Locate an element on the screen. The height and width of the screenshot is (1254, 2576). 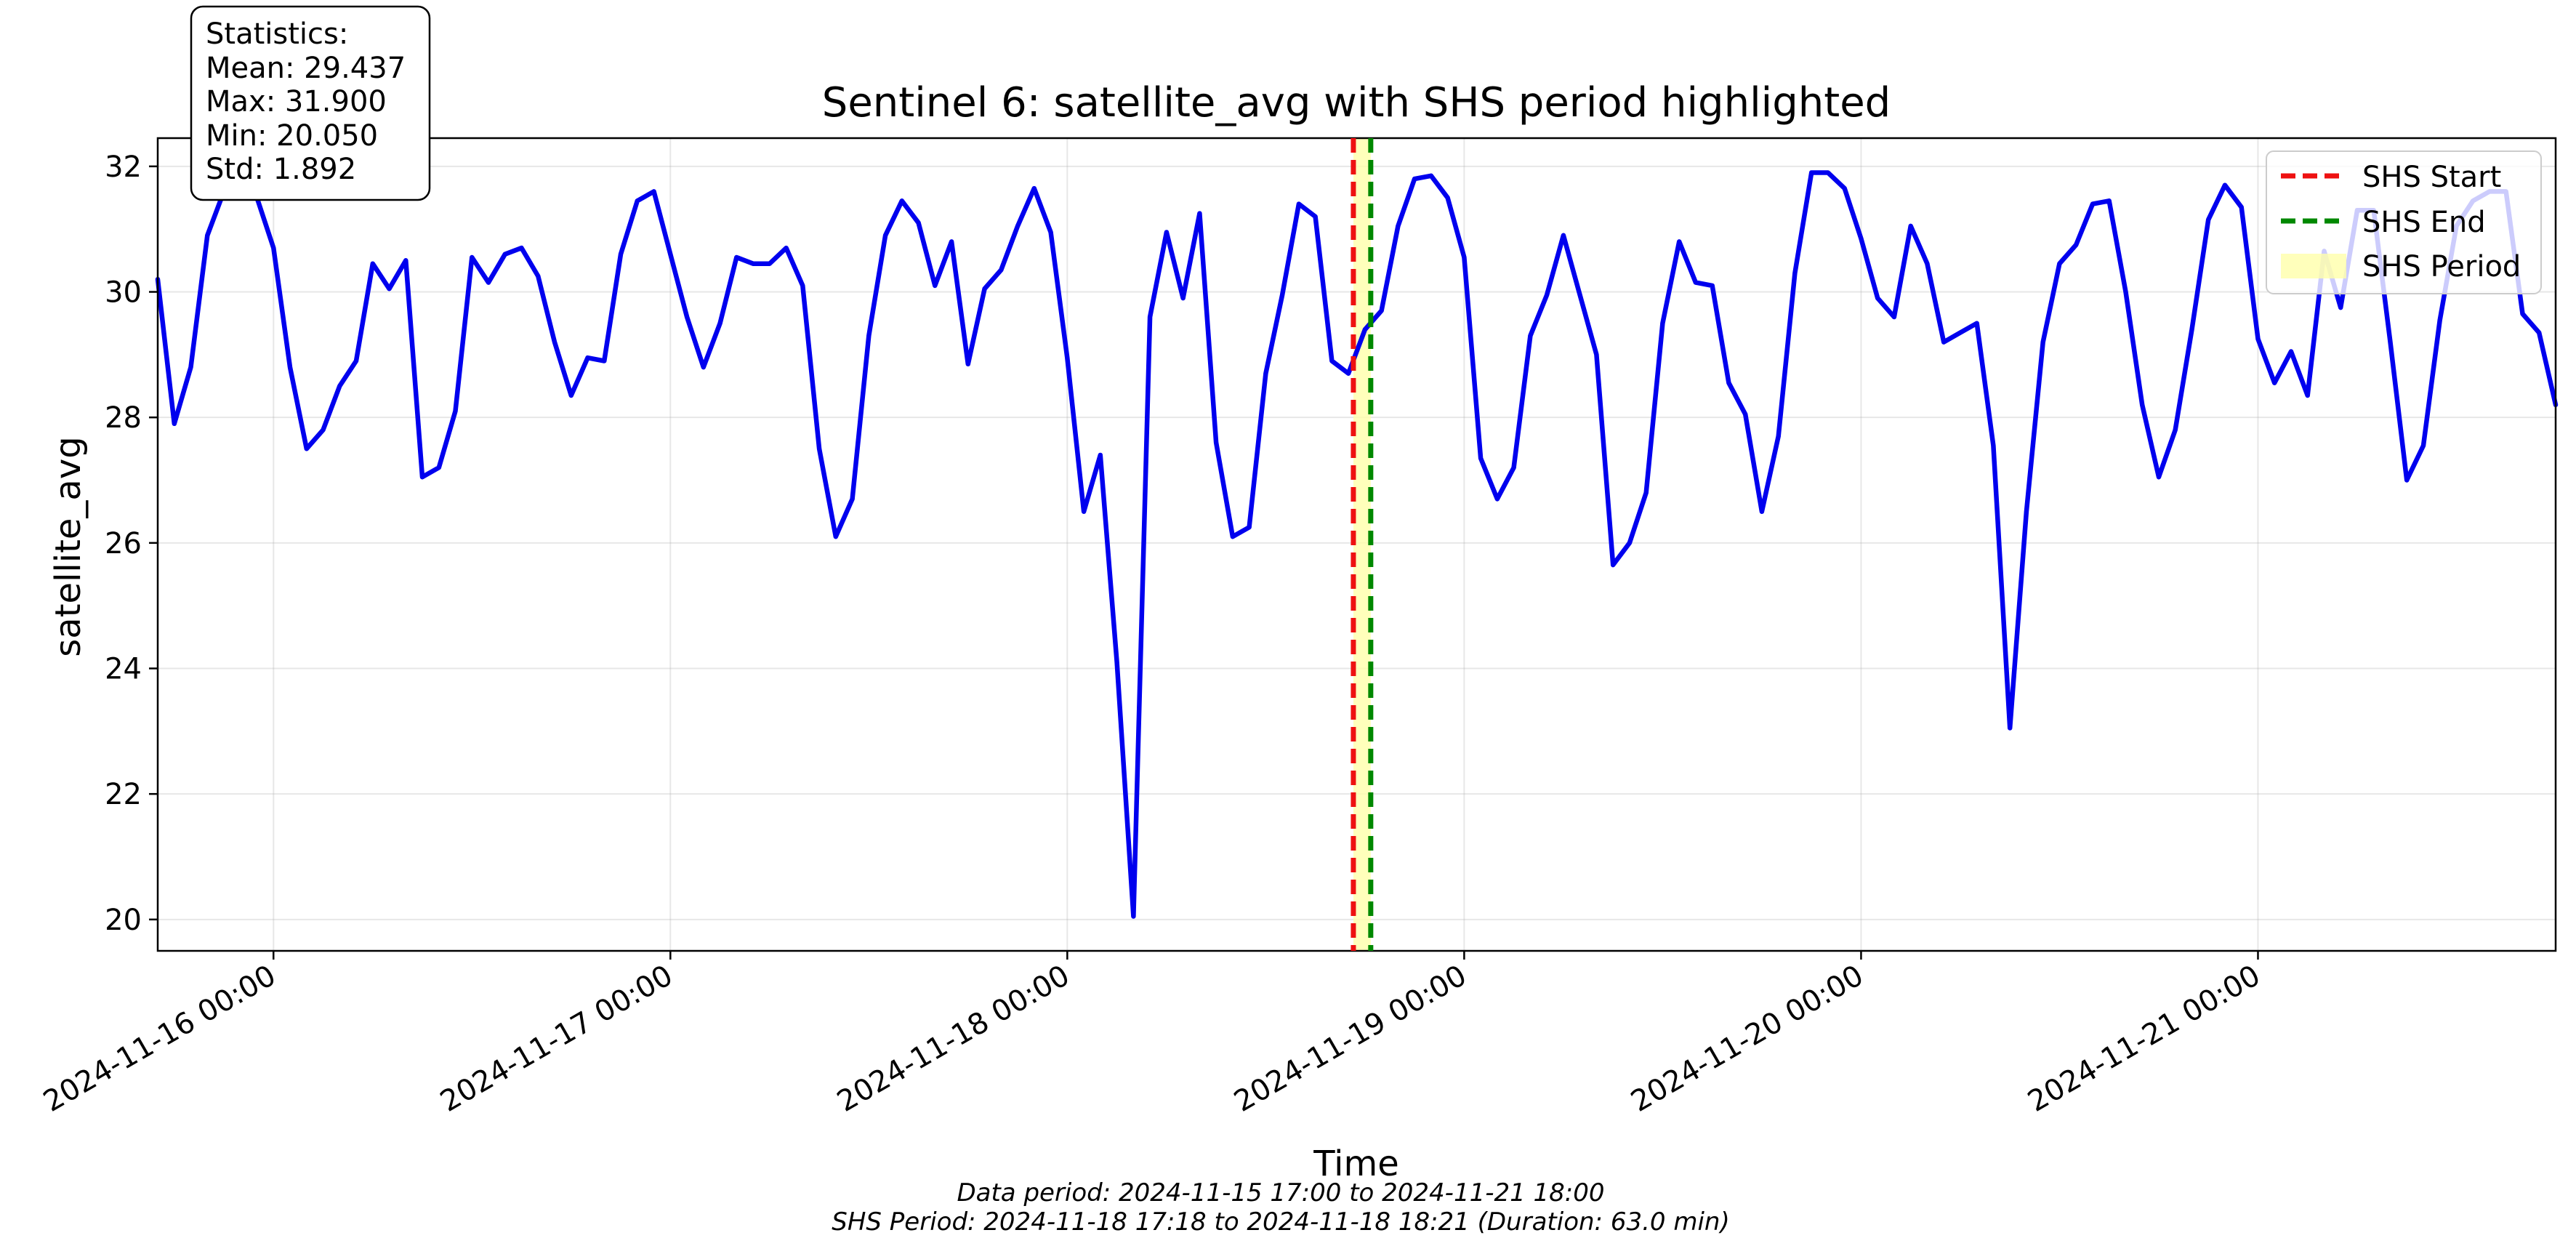
legend-label-shs-start: SHS Start is located at coordinates (2431, 177).